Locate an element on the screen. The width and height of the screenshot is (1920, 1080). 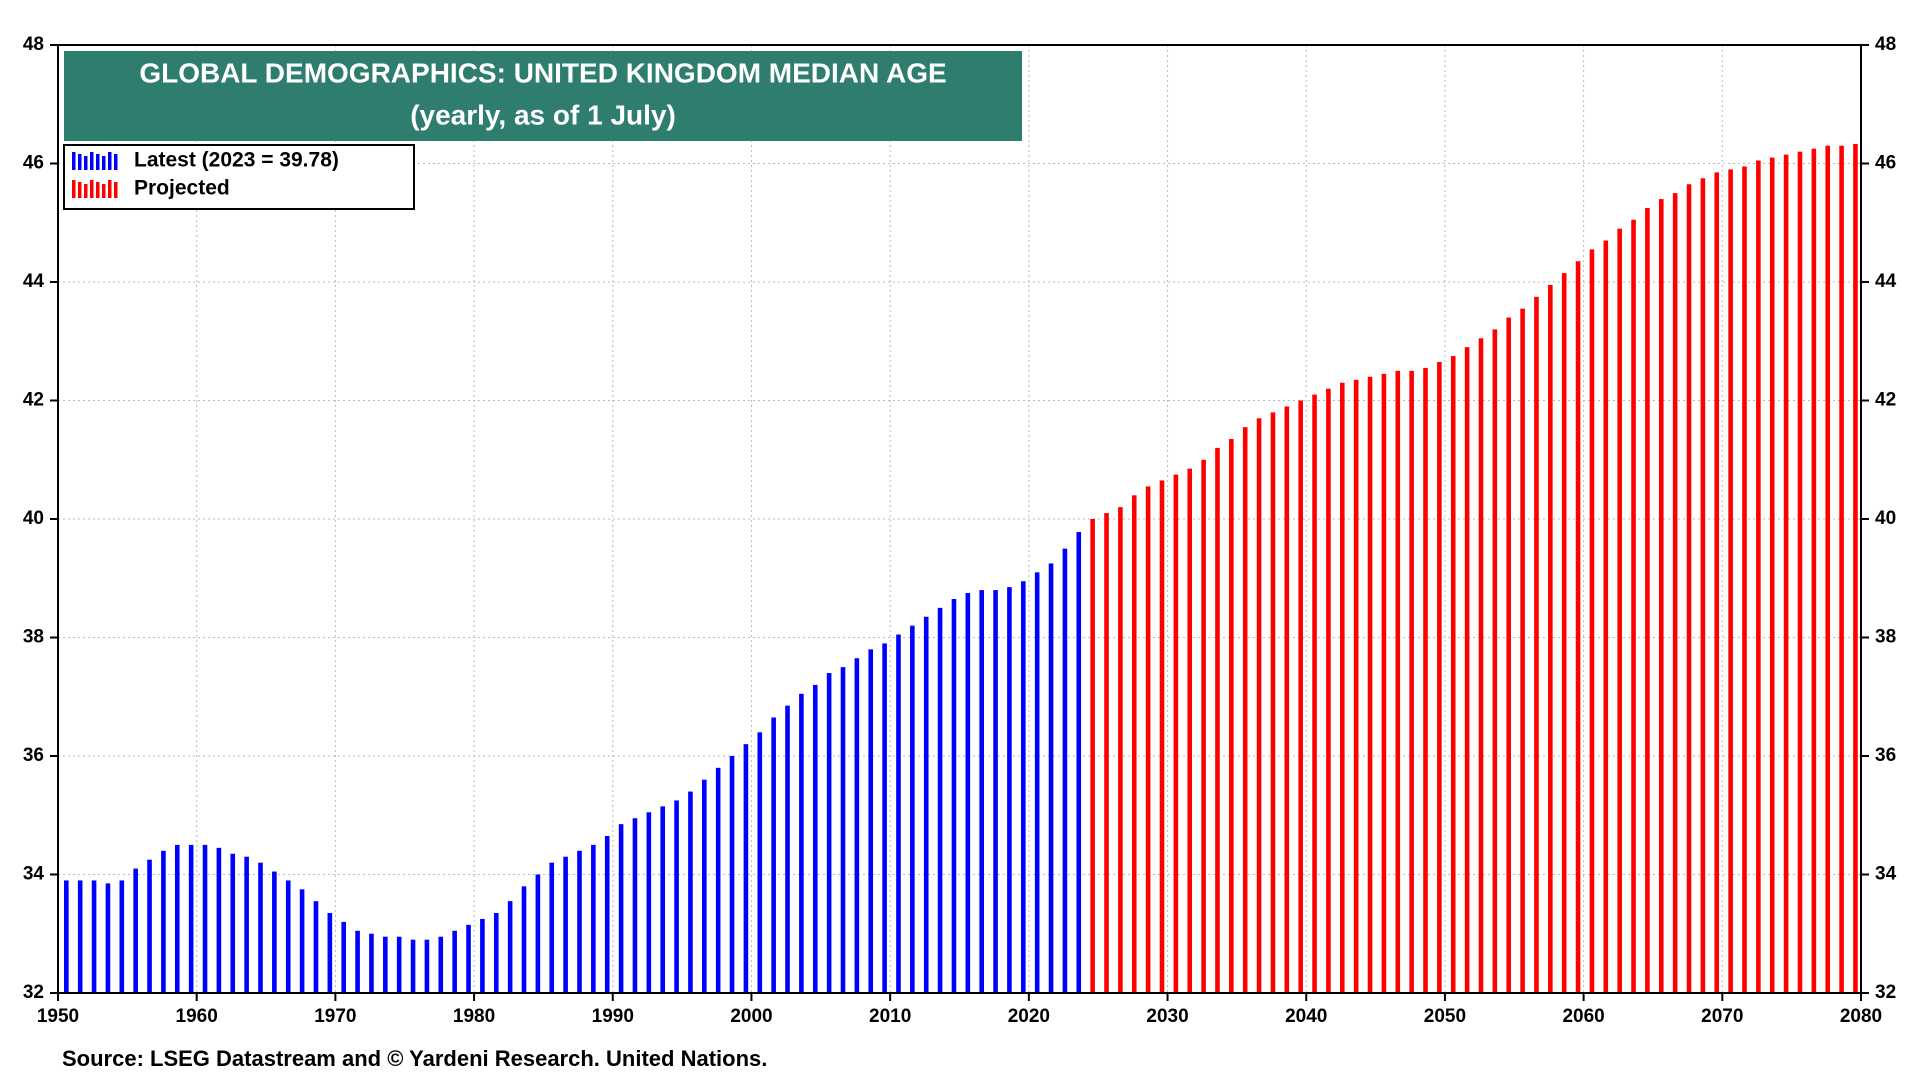
x-tick-label: 1950 is located at coordinates (58, 1016).